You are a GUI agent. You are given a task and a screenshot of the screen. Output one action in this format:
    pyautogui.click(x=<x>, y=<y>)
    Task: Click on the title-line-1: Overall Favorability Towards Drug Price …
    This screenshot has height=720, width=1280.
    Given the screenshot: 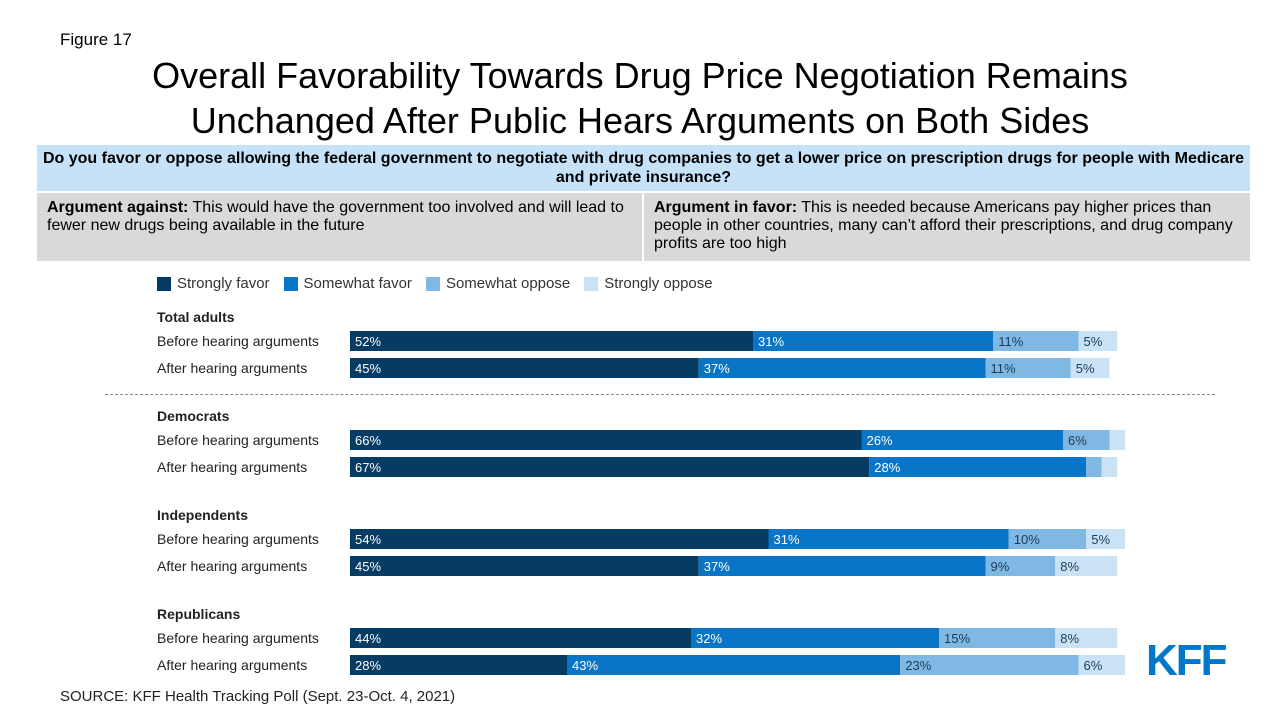 What is the action you would take?
    pyautogui.click(x=640, y=75)
    